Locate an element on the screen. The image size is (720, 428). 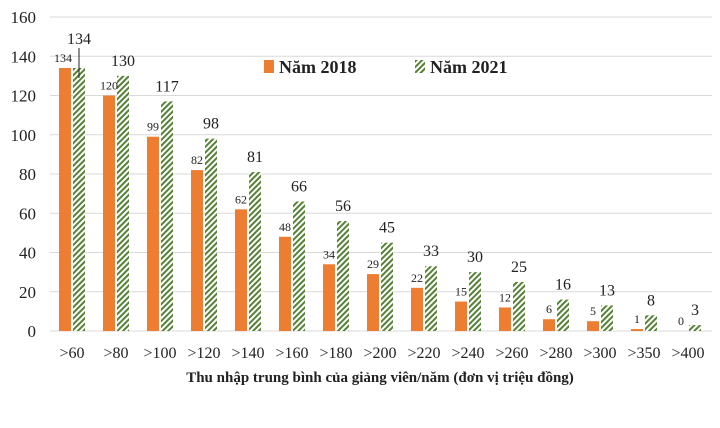
y-tick-label: 80 is located at coordinates (27, 174).